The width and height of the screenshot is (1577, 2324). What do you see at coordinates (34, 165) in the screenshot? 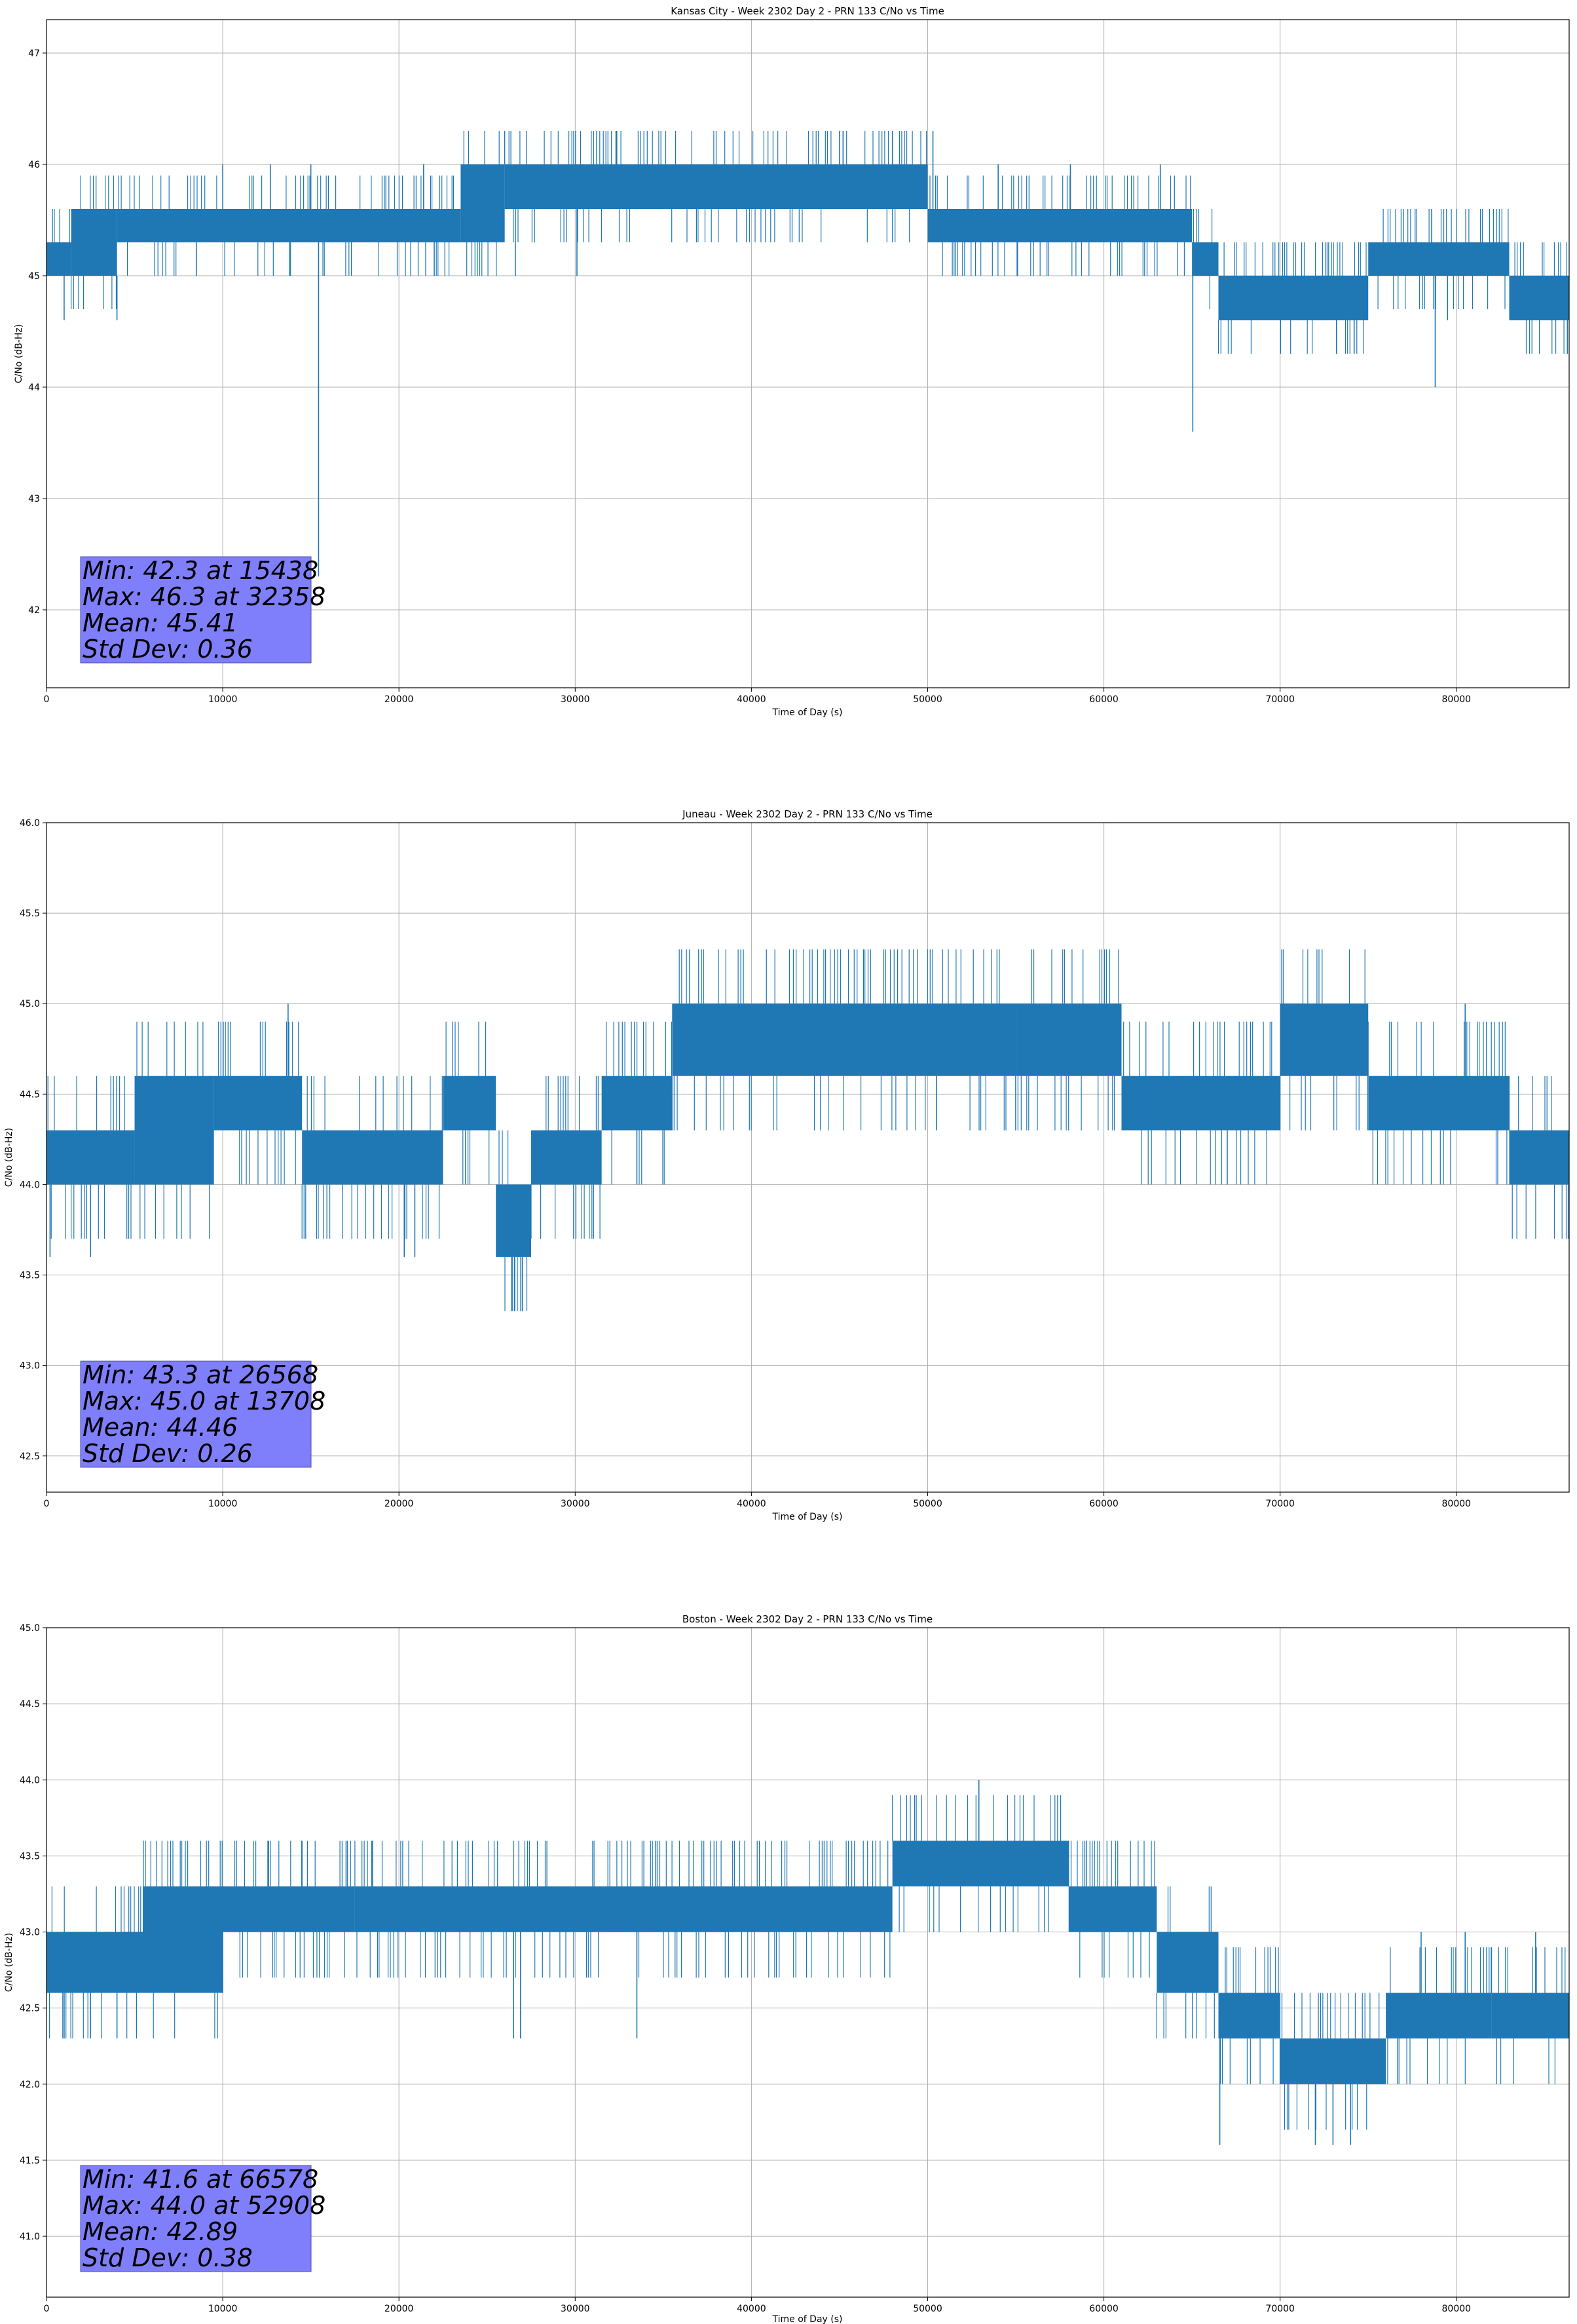
I see `y-tick-label: 46` at bounding box center [34, 165].